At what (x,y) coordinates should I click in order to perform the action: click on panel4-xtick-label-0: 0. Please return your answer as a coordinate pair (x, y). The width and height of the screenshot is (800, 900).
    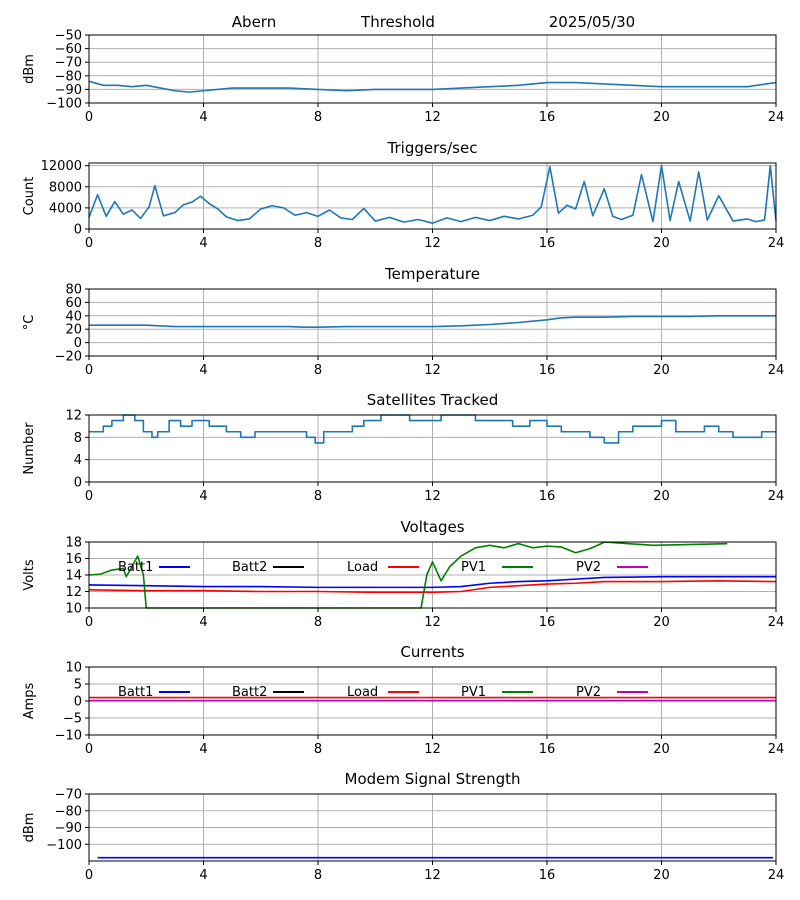
    Looking at the image, I should click on (89, 496).